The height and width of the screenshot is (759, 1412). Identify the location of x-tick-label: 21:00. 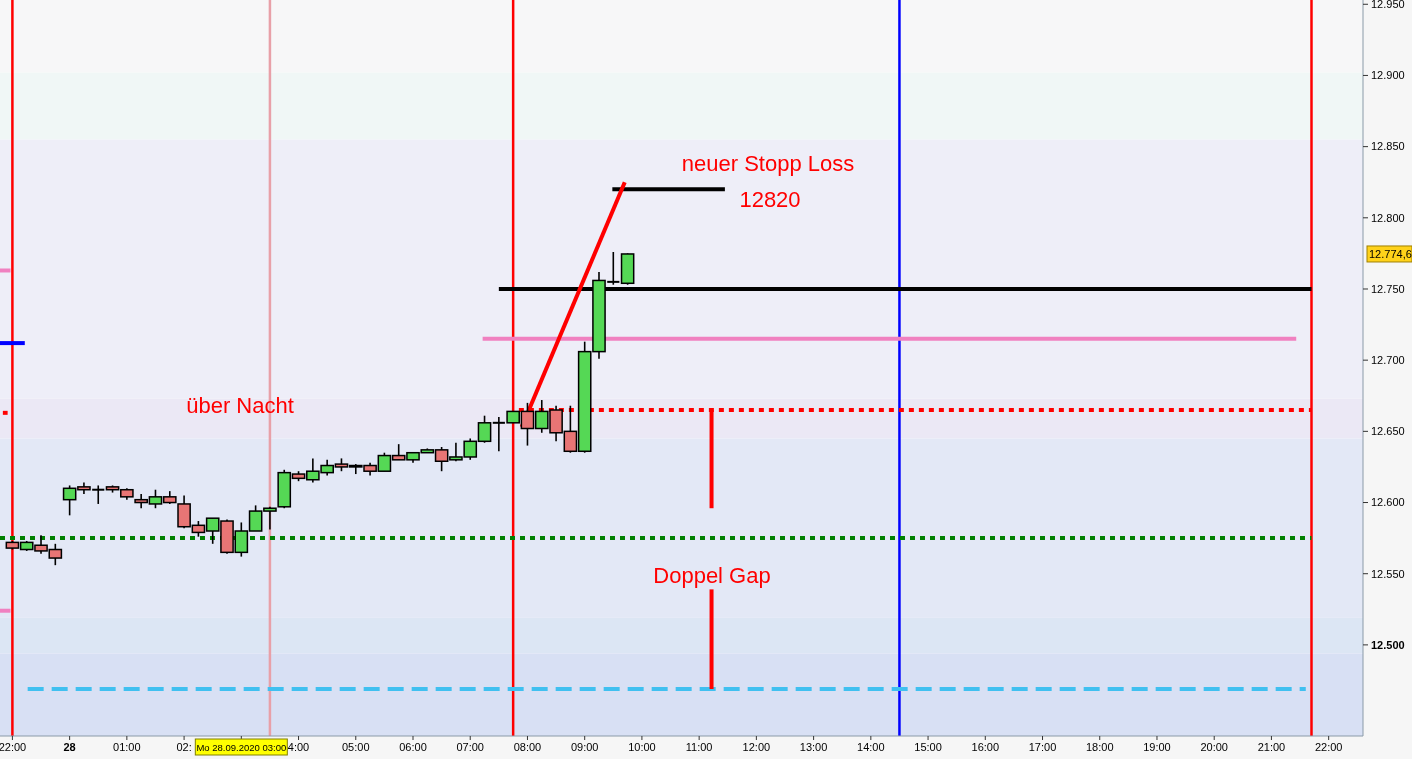
(1271, 747).